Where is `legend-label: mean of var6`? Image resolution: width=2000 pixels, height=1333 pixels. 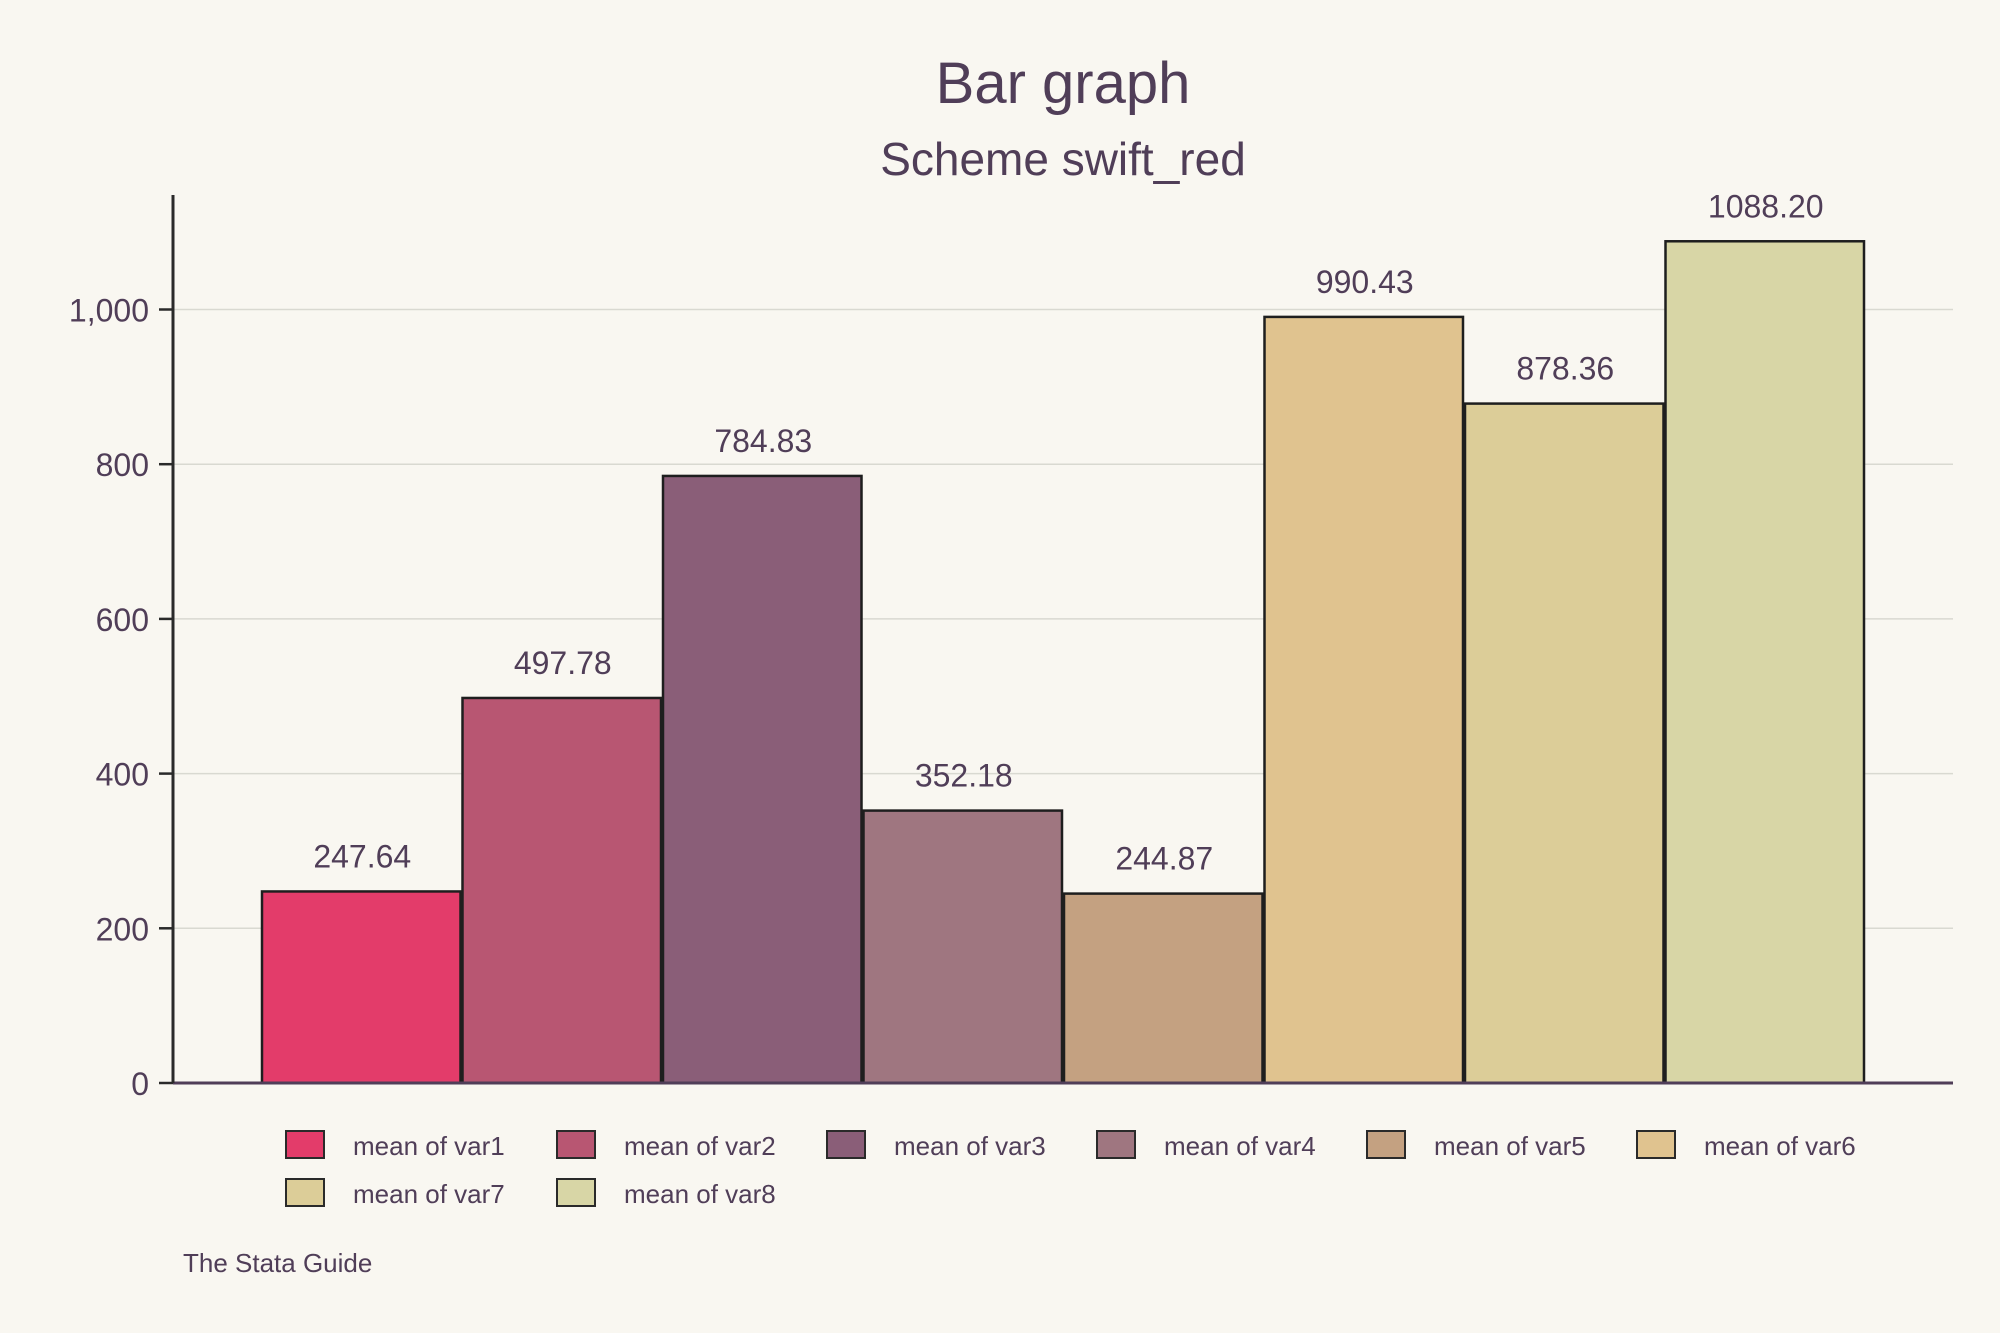 legend-label: mean of var6 is located at coordinates (1780, 1146).